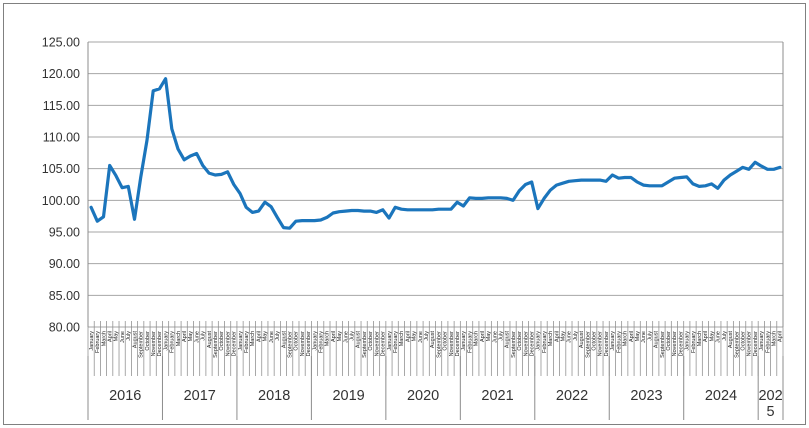 Image resolution: width=809 pixels, height=428 pixels. Describe the element at coordinates (200, 396) in the screenshot. I see `year-label: 2017` at that location.